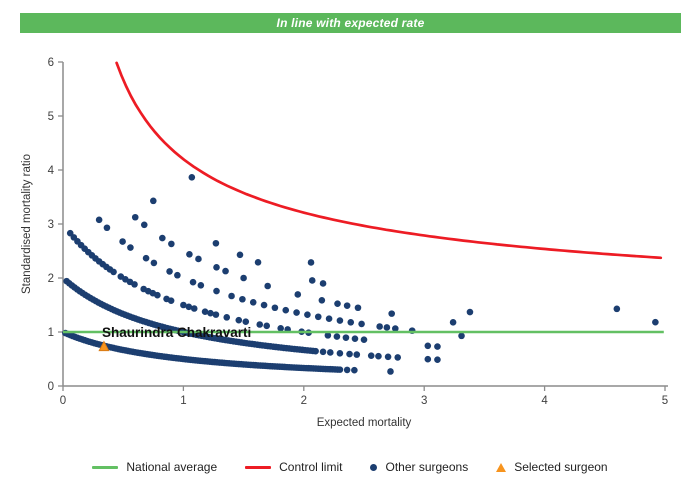 Image resolution: width=700 pixels, height=500 pixels. Describe the element at coordinates (552, 467) in the screenshot. I see `legend-item-selected-surgeon: Selected surgeon` at that location.